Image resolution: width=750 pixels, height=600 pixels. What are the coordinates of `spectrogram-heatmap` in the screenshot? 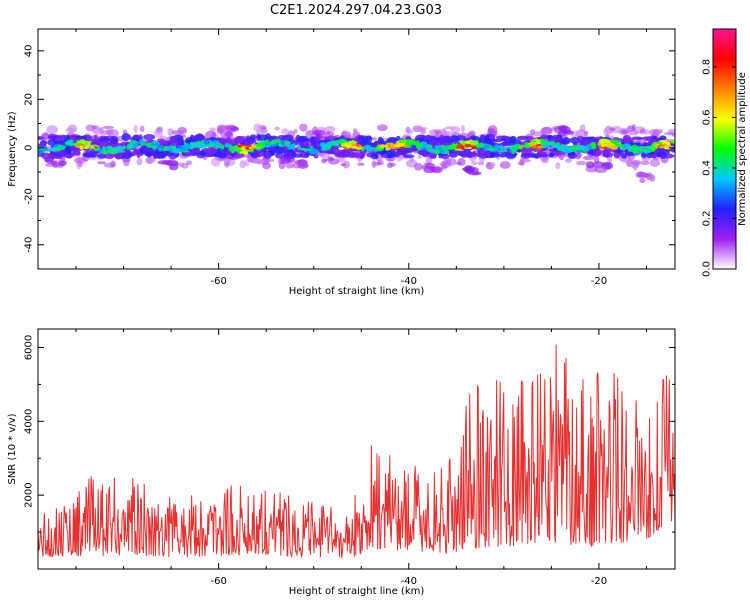 It's located at (356, 153).